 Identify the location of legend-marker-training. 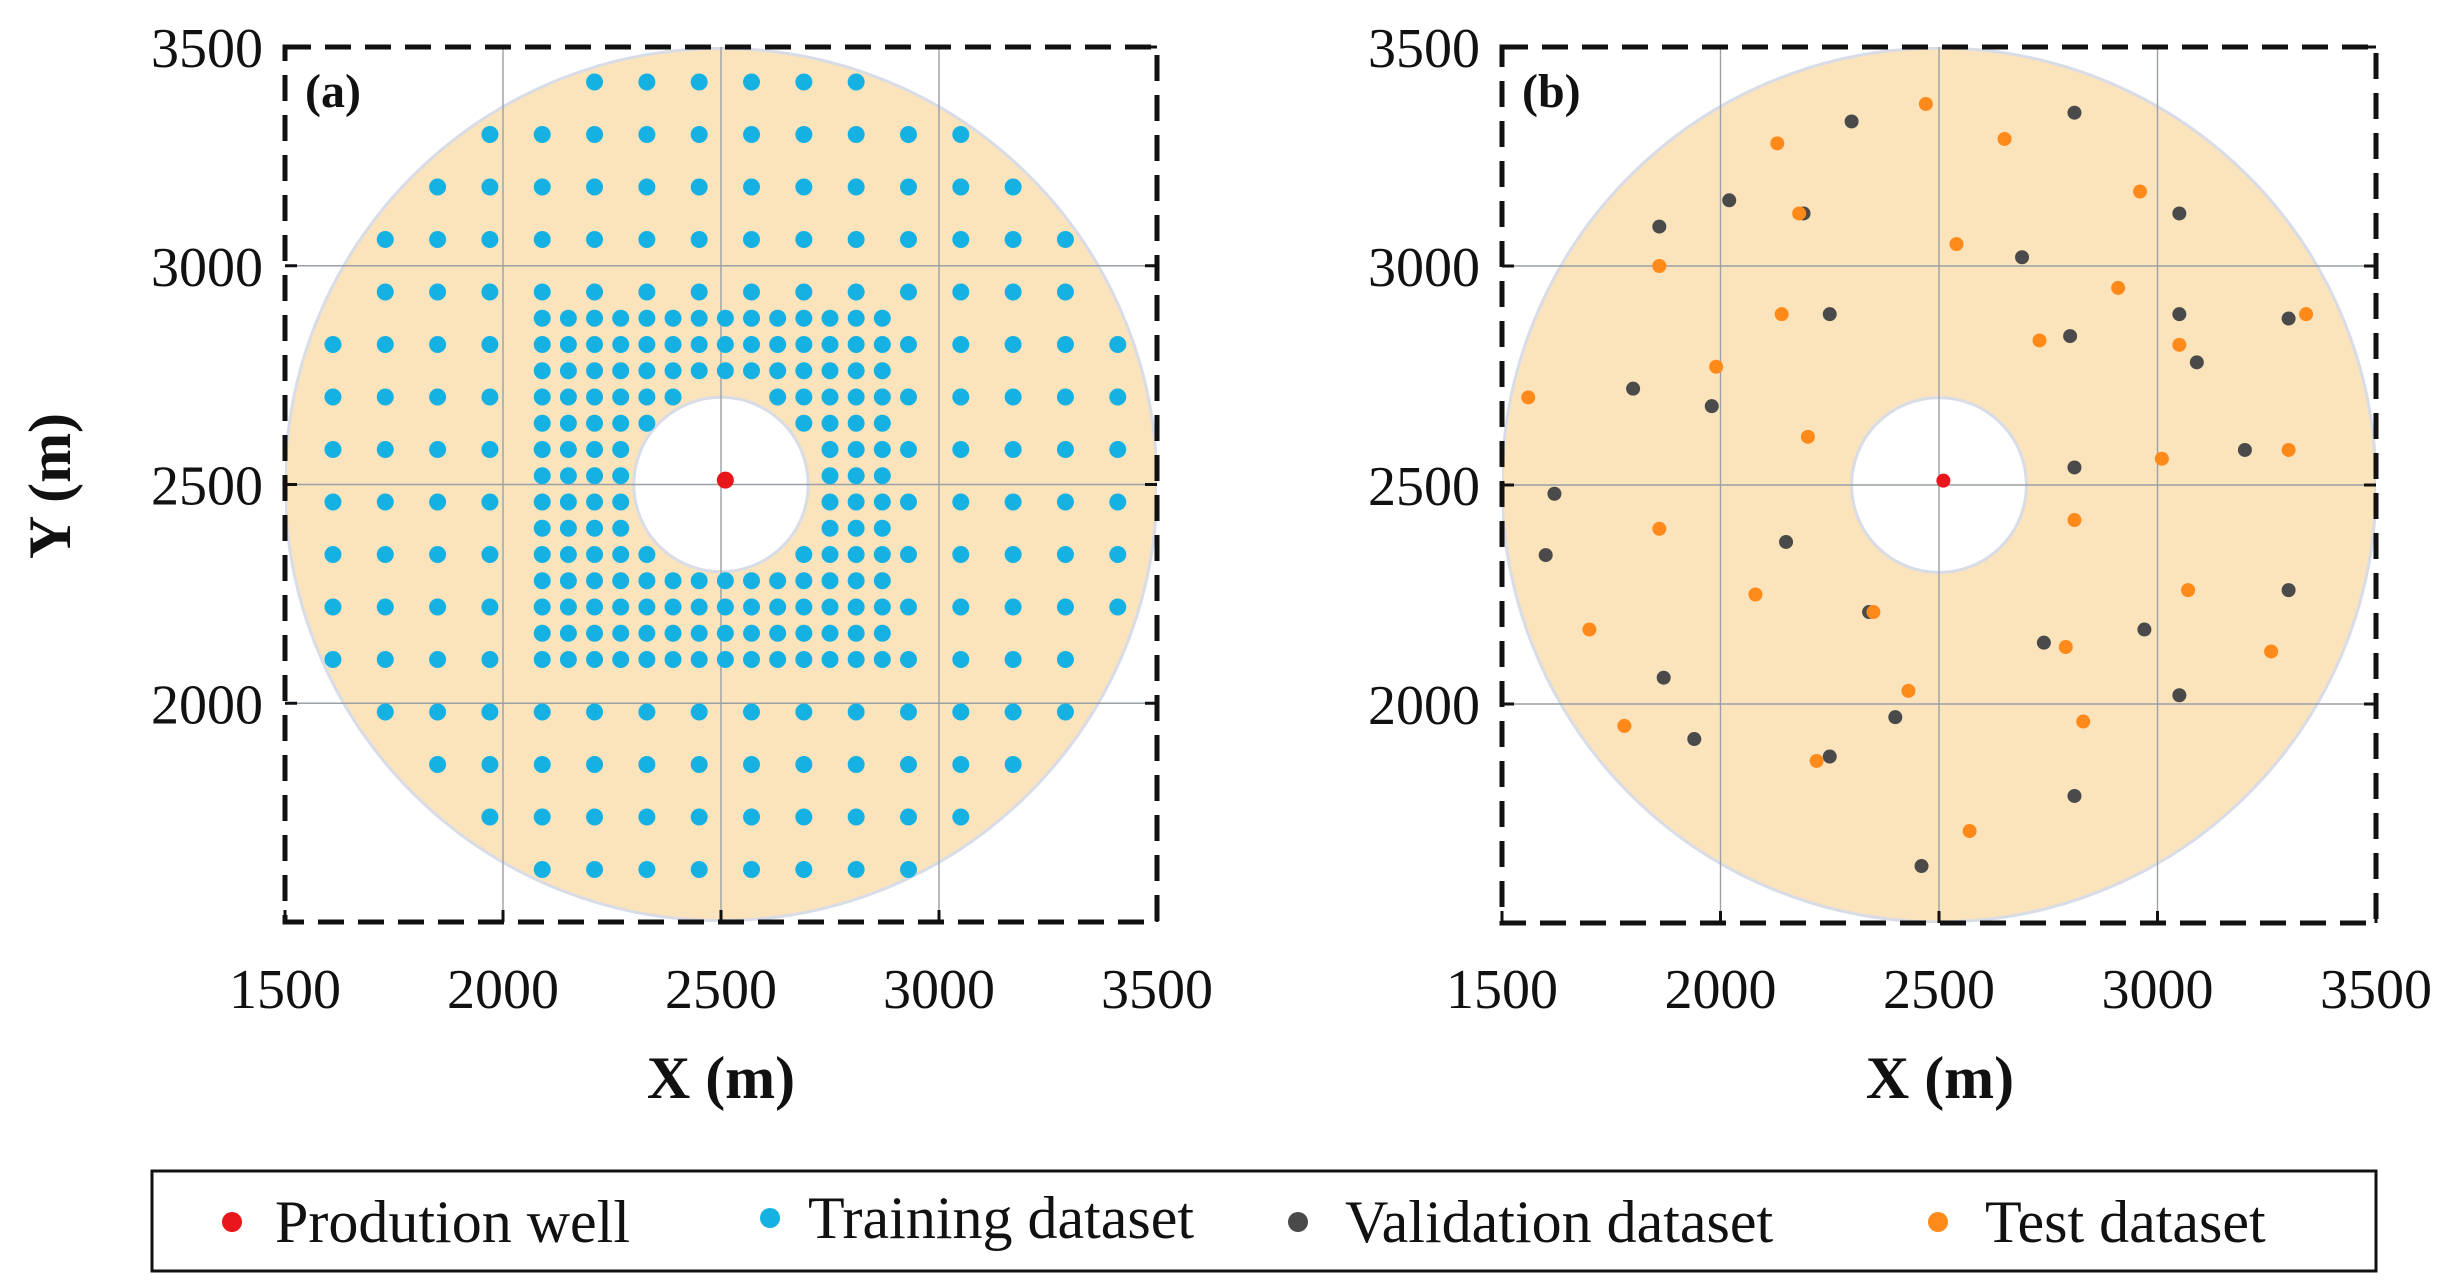
(770, 1218).